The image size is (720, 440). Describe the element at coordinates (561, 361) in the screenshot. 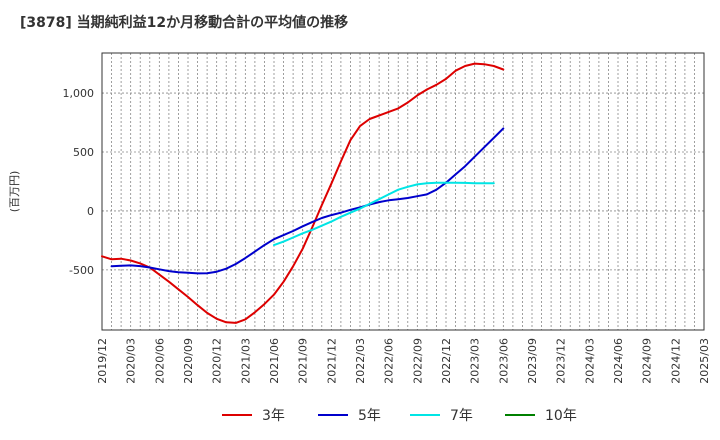

I see `x-tick-label: 2023/12` at that location.